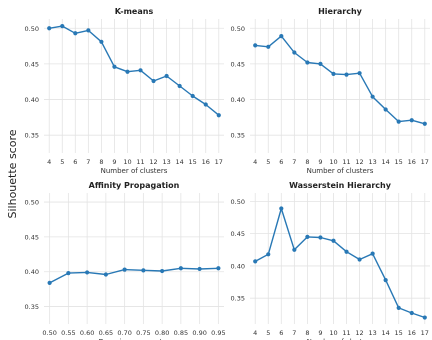 The width and height of the screenshot is (432, 340). Describe the element at coordinates (181, 333) in the screenshot. I see `x-tick-label: 0.85` at that location.